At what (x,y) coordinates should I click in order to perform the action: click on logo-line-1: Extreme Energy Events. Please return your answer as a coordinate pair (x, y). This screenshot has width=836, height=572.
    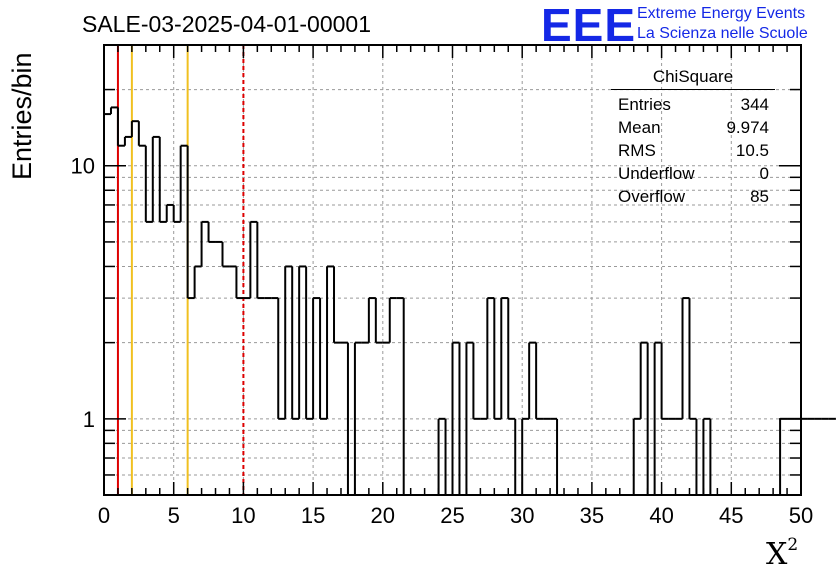
    Looking at the image, I should click on (721, 13).